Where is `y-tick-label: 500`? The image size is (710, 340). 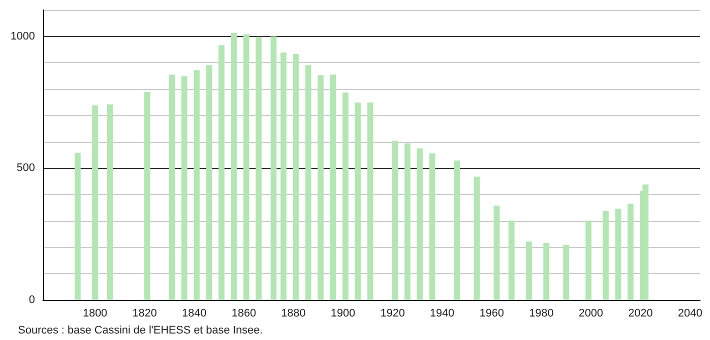 y-tick-label: 500 is located at coordinates (25, 168).